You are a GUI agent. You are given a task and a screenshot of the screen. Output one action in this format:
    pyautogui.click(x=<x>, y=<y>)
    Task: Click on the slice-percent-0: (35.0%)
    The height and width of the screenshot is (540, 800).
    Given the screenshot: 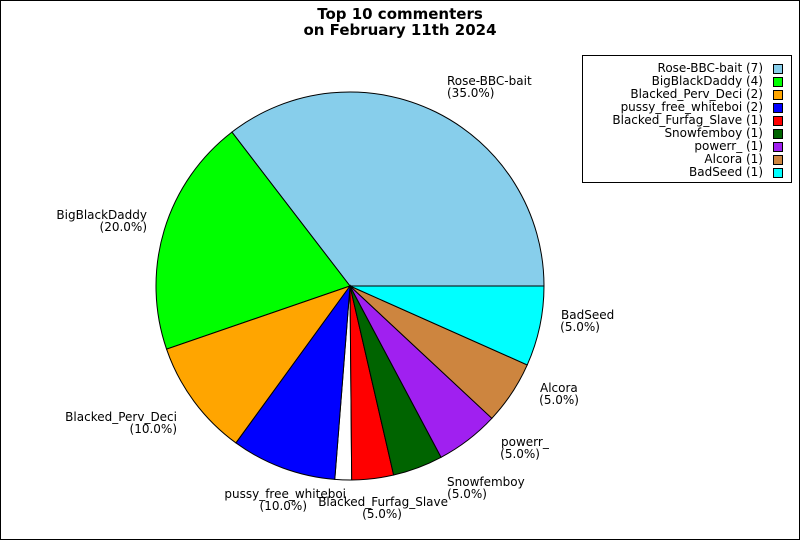 What is the action you would take?
    pyautogui.click(x=470, y=93)
    